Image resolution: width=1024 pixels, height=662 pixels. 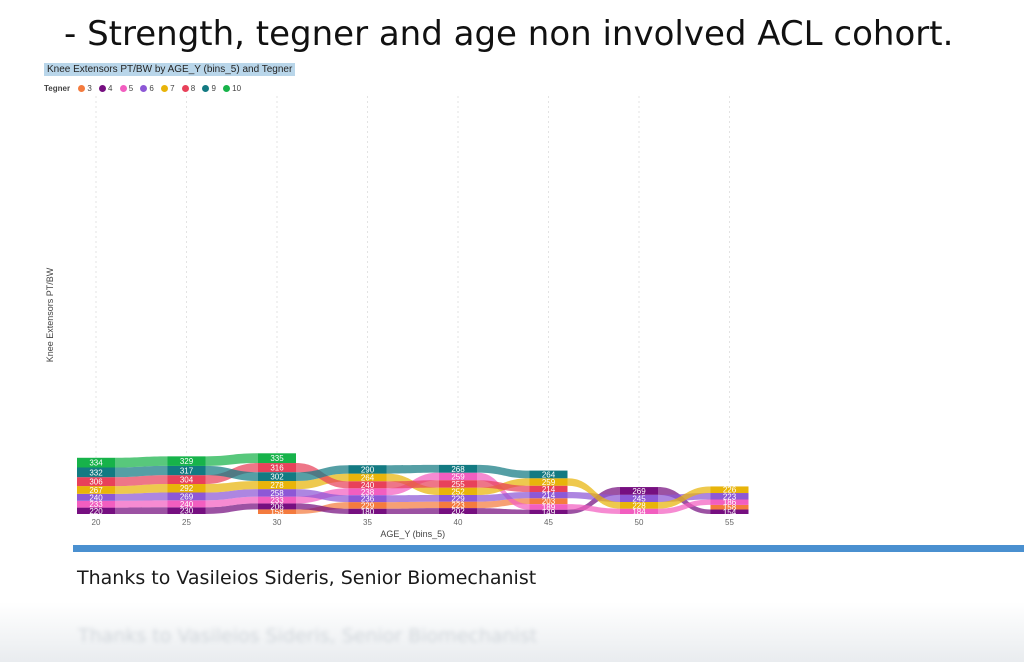 I want to click on x-tick-label: 20, so click(x=96, y=522).